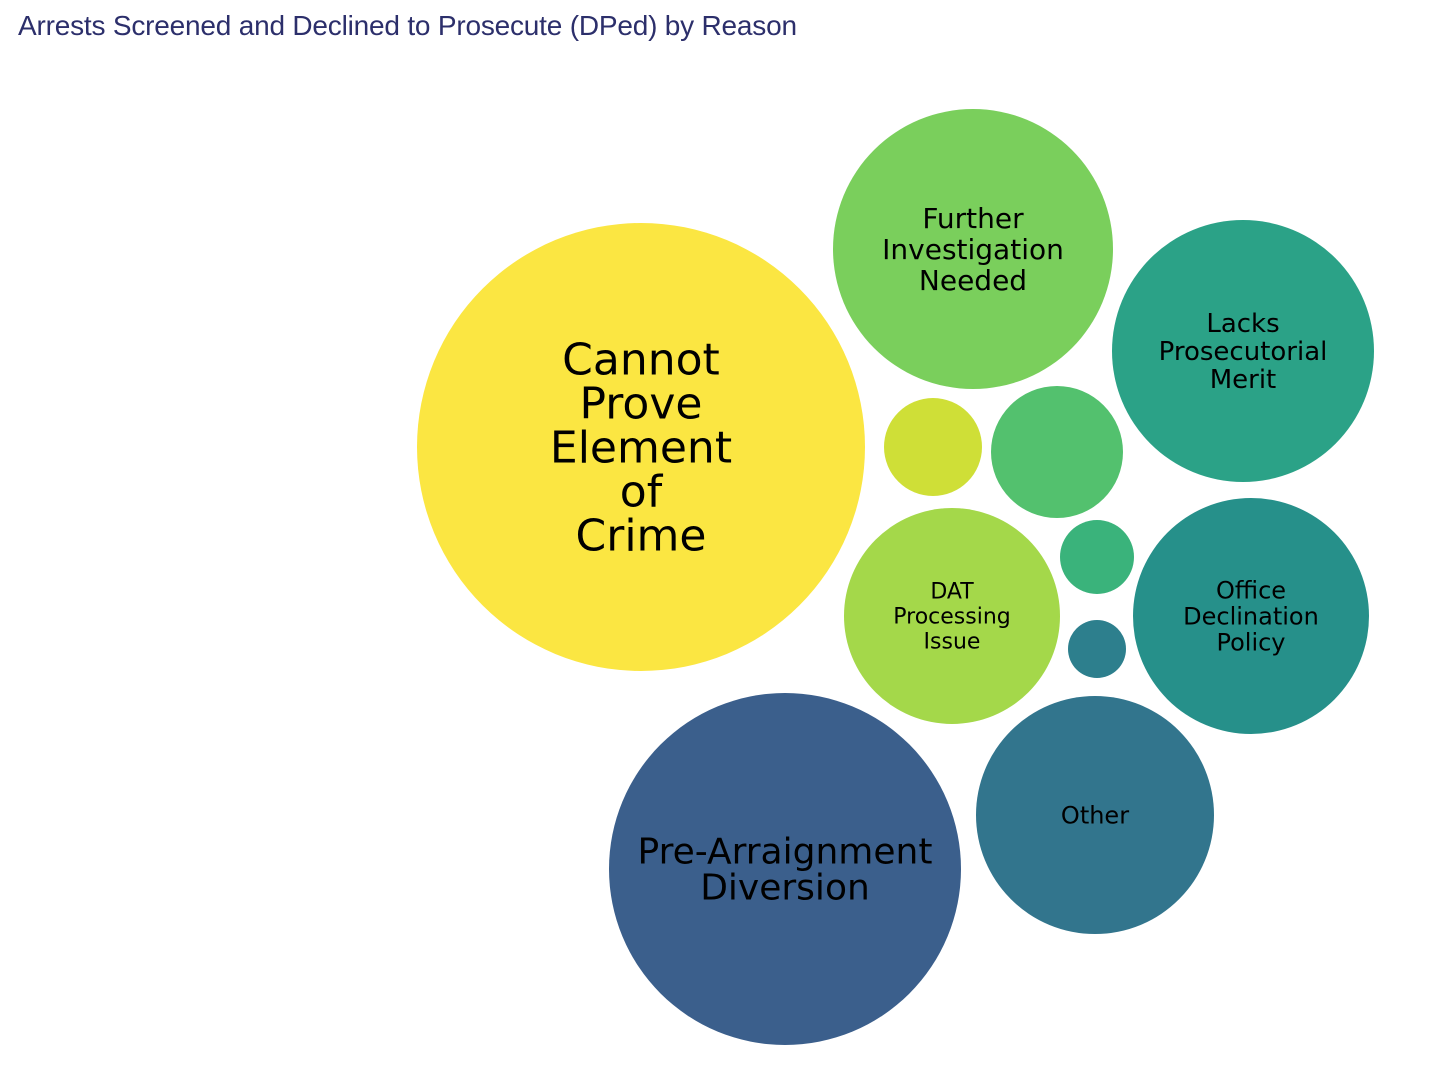 This screenshot has width=1440, height=1066. What do you see at coordinates (1243, 380) in the screenshot?
I see `bubble-label-line: Merit` at bounding box center [1243, 380].